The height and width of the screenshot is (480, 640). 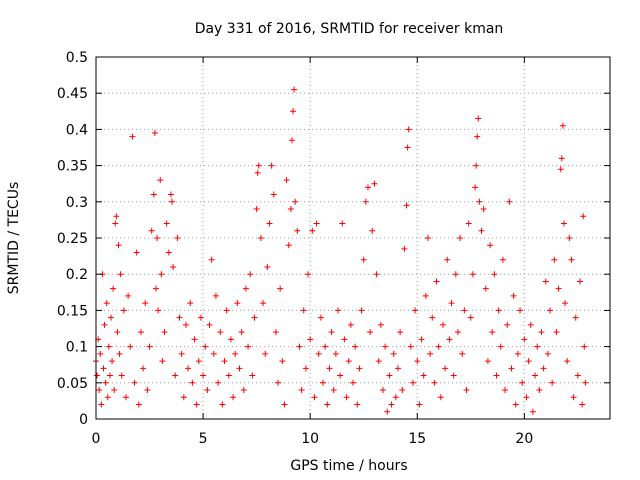 I want to click on x-tick-label: 10, so click(x=310, y=439).